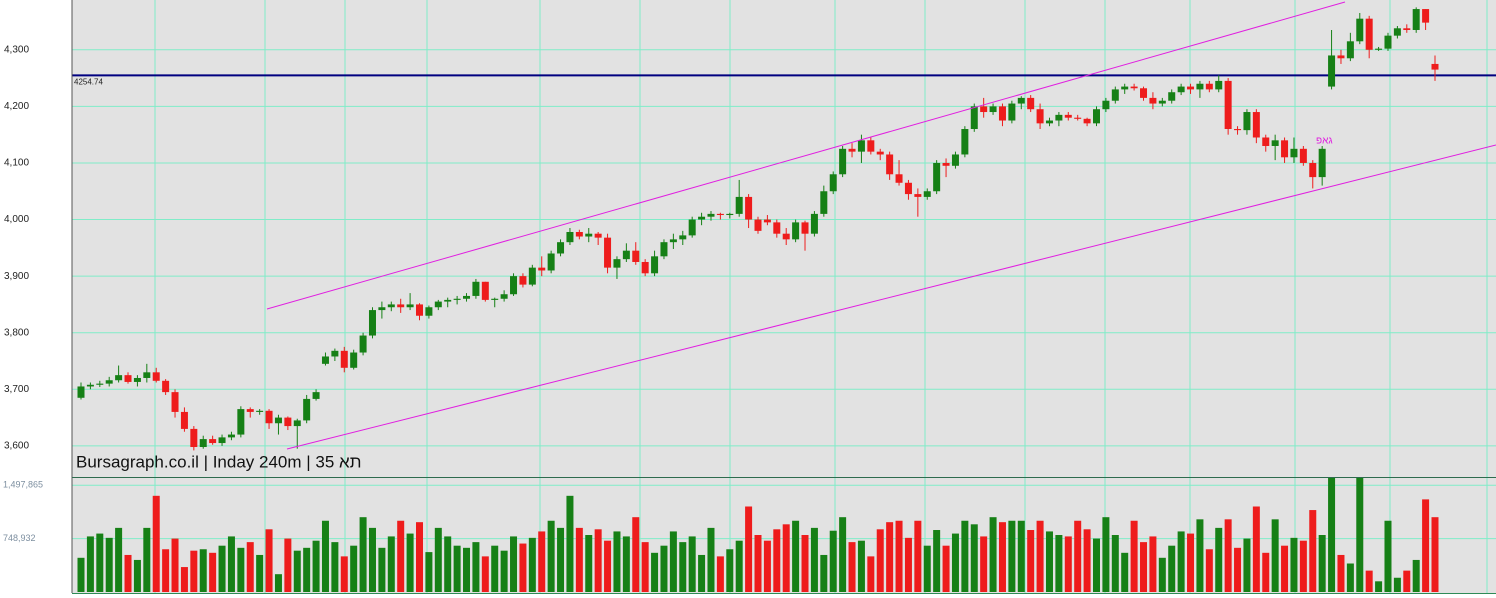 Image resolution: width=1496 pixels, height=598 pixels. What do you see at coordinates (16, 219) in the screenshot?
I see `y-tick-label: 4,000` at bounding box center [16, 219].